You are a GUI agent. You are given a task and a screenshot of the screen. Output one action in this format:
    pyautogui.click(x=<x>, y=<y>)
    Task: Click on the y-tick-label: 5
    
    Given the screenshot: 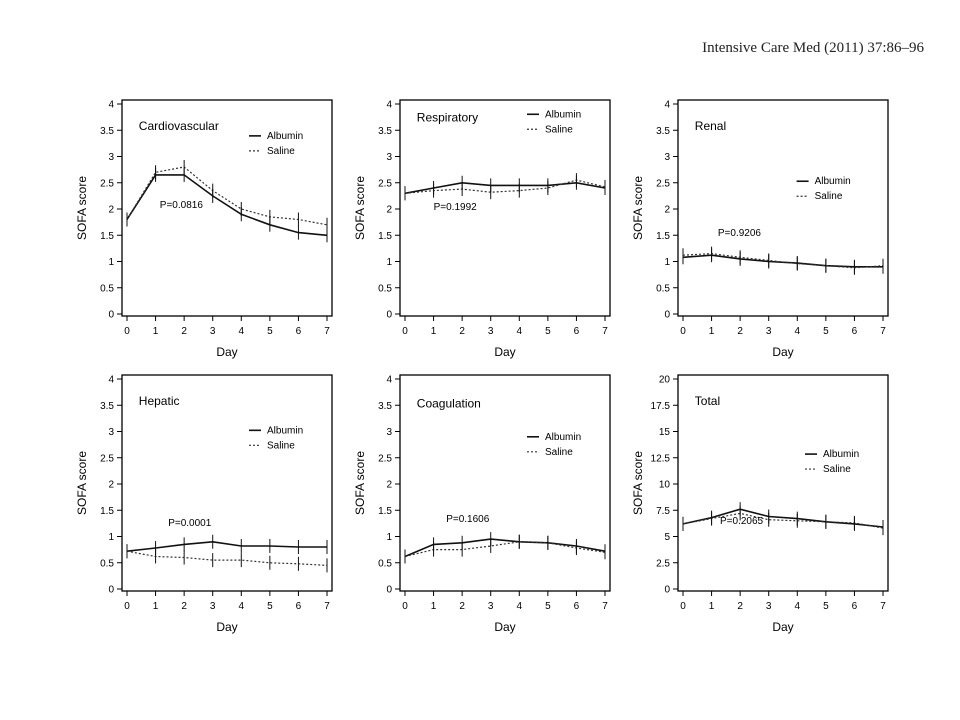 What is the action you would take?
    pyautogui.click(x=667, y=537)
    